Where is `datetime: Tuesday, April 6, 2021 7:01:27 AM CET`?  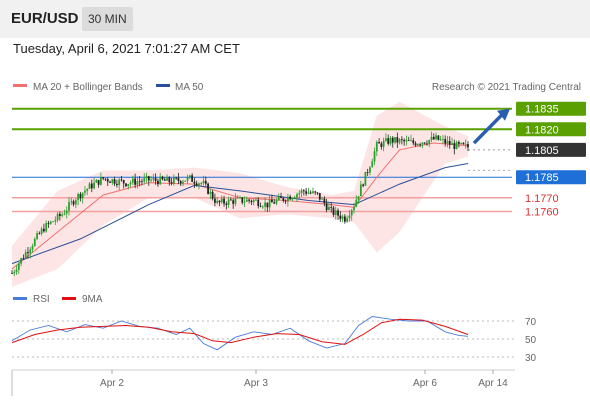 datetime: Tuesday, April 6, 2021 7:01:27 AM CET is located at coordinates (126, 48).